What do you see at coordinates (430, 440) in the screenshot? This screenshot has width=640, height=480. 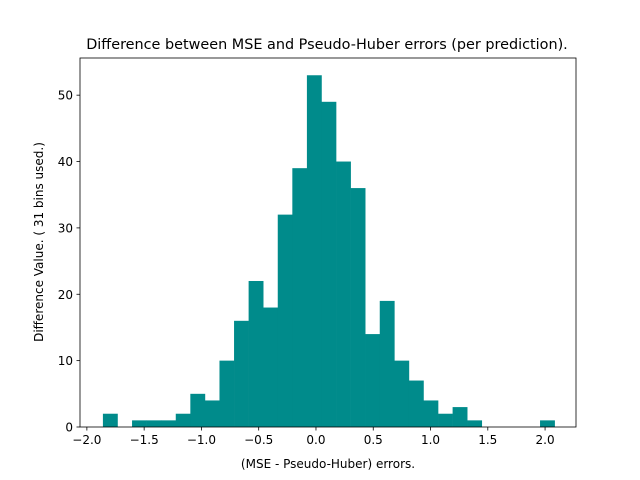 I see `x-tick-label: 1.0` at bounding box center [430, 440].